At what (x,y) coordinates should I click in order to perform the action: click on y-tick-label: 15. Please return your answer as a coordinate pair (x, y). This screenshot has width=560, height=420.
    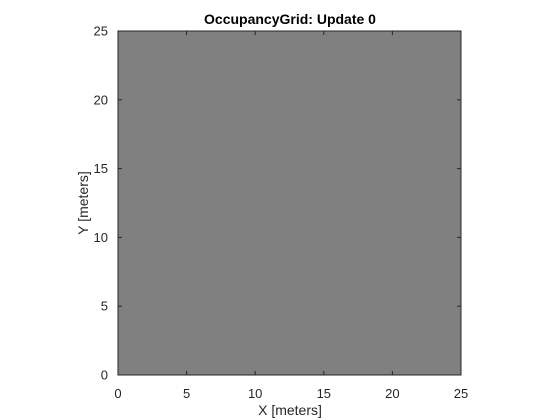
    Looking at the image, I should click on (101, 168).